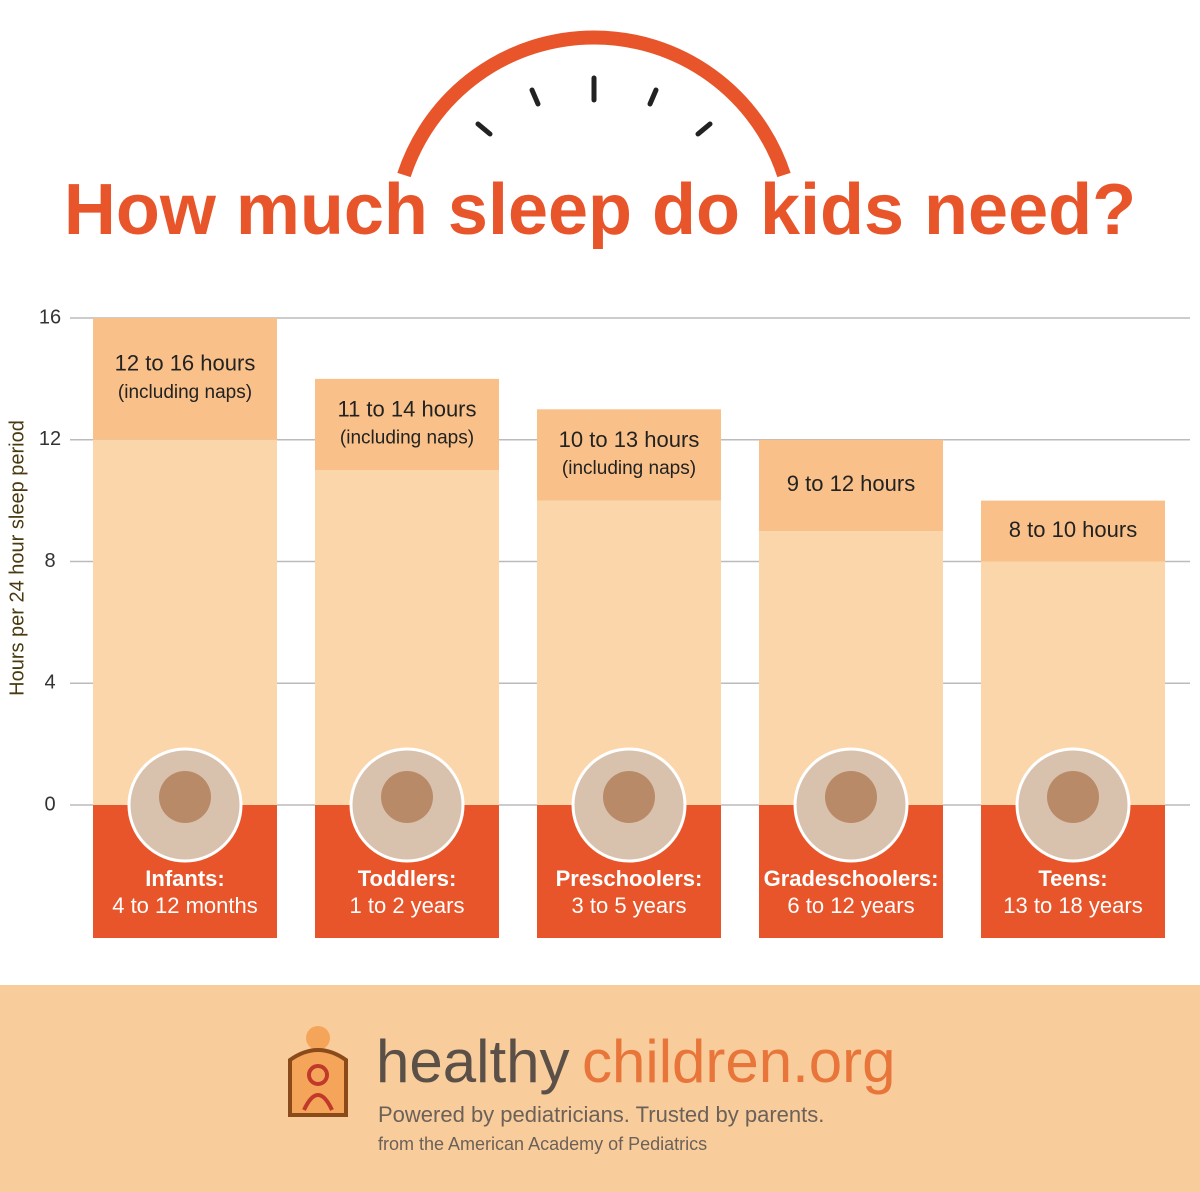 The height and width of the screenshot is (1192, 1200). I want to click on chart-title: How much sleep do kids need?, so click(600, 210).